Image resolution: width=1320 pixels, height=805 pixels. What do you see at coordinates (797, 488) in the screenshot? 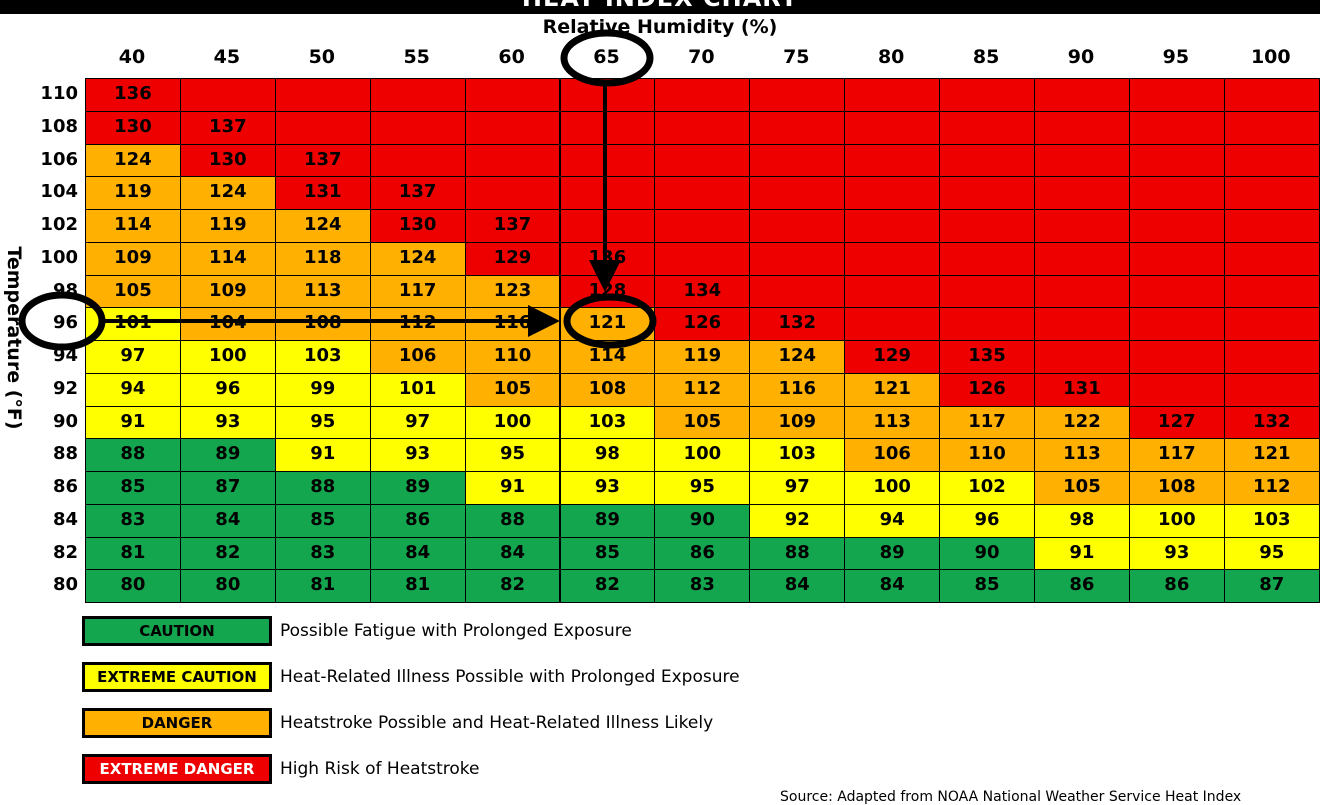
I see `heat-cell: 97` at bounding box center [797, 488].